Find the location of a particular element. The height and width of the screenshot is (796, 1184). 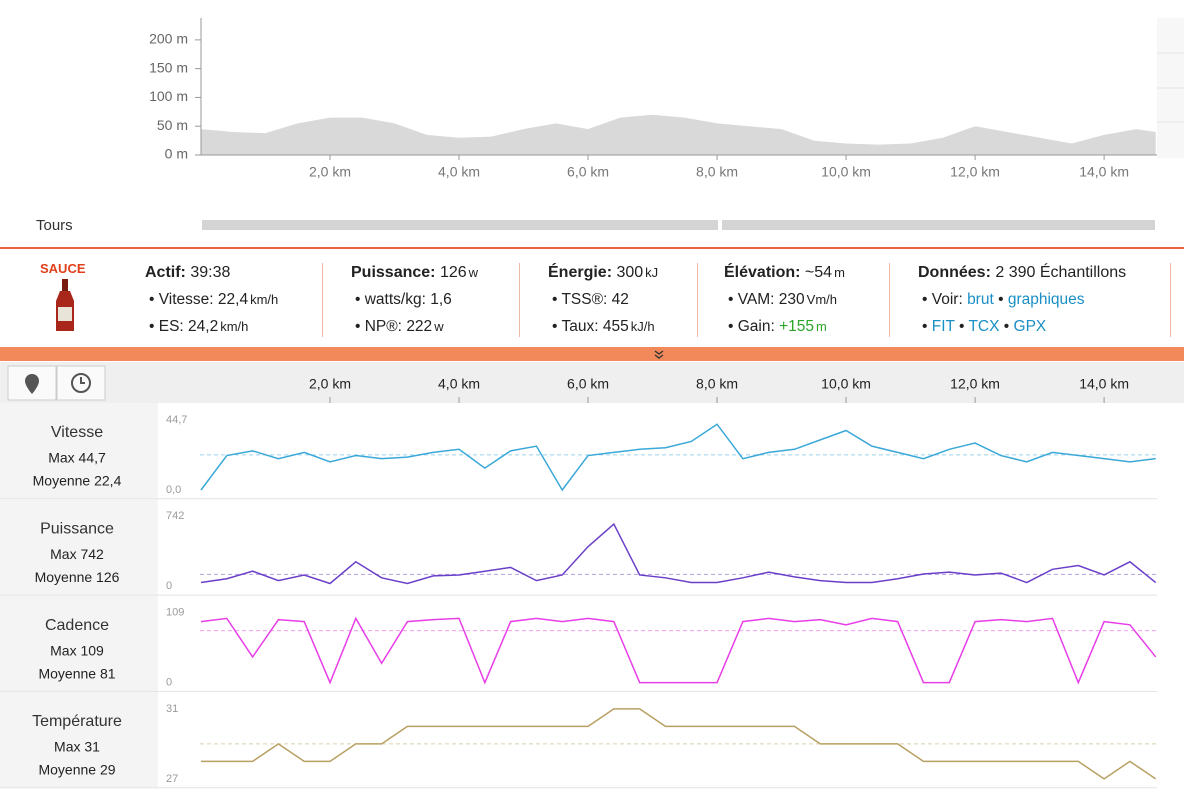

stat-item: watts/kg: 1,6 is located at coordinates (414, 299).